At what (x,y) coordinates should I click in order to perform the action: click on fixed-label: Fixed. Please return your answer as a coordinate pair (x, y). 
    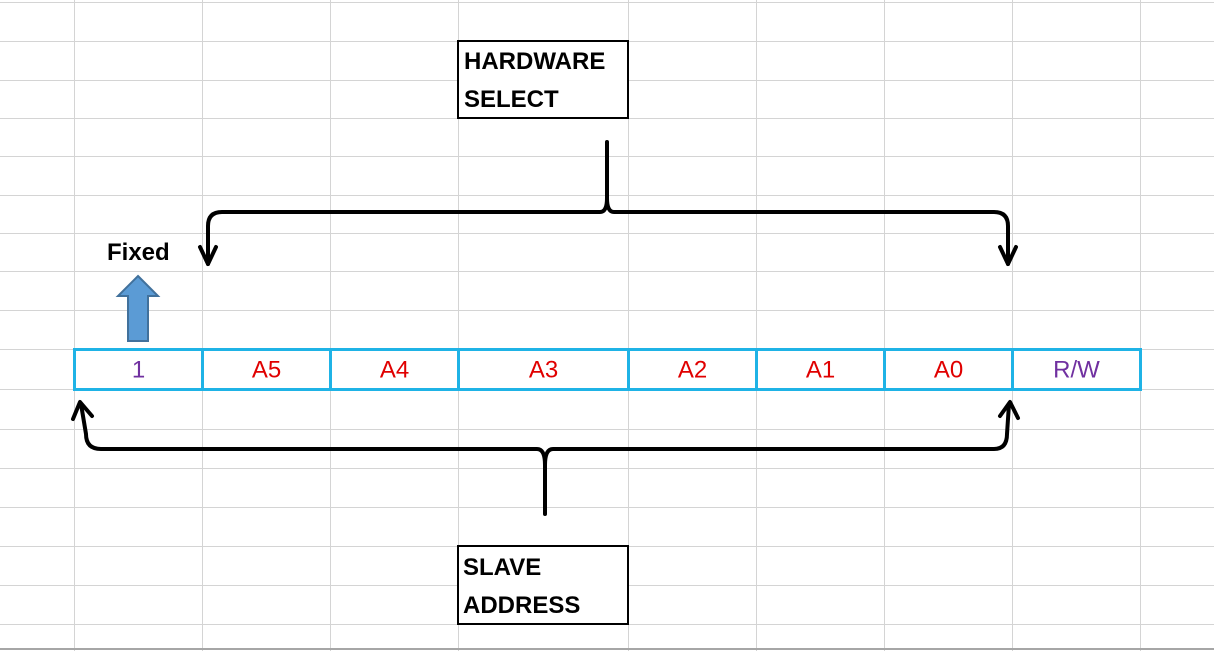
    Looking at the image, I should click on (138, 252).